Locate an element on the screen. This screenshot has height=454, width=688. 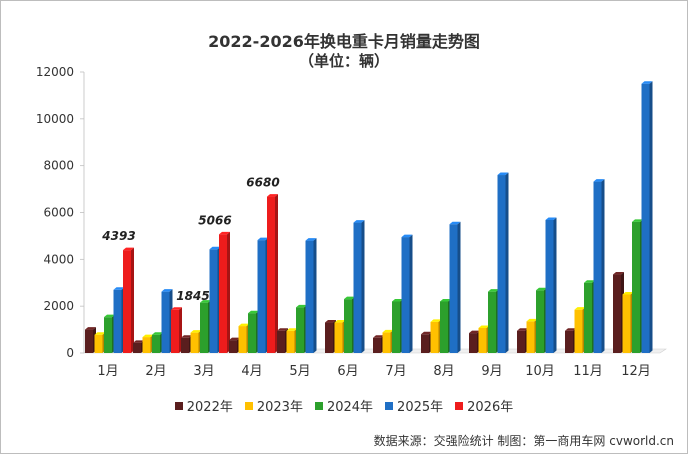
legend-item: 2025年 is located at coordinates (414, 405).